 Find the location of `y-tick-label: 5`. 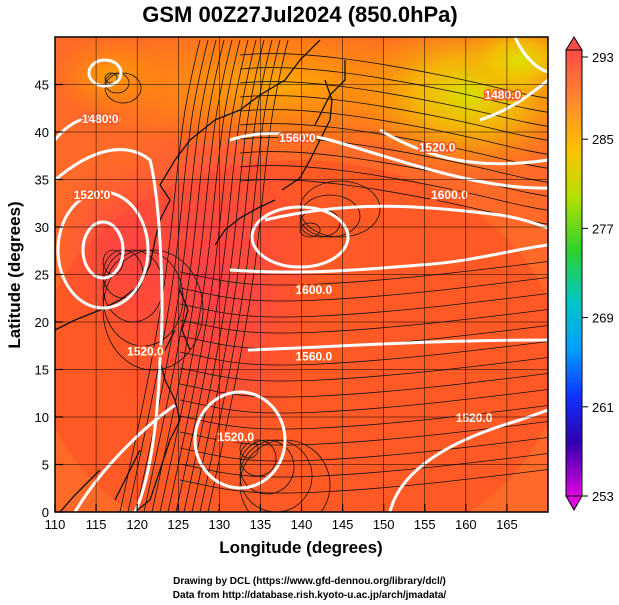

y-tick-label: 5 is located at coordinates (45, 465).